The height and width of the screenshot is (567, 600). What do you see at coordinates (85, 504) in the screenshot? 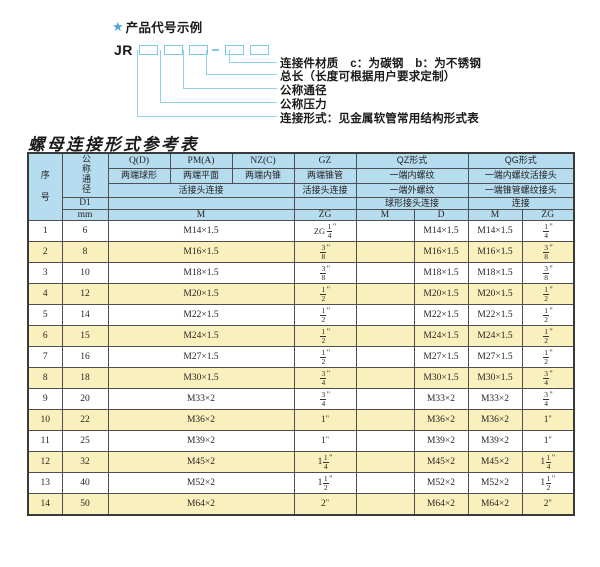
I see `cell-nominal-bore: 50` at bounding box center [85, 504].